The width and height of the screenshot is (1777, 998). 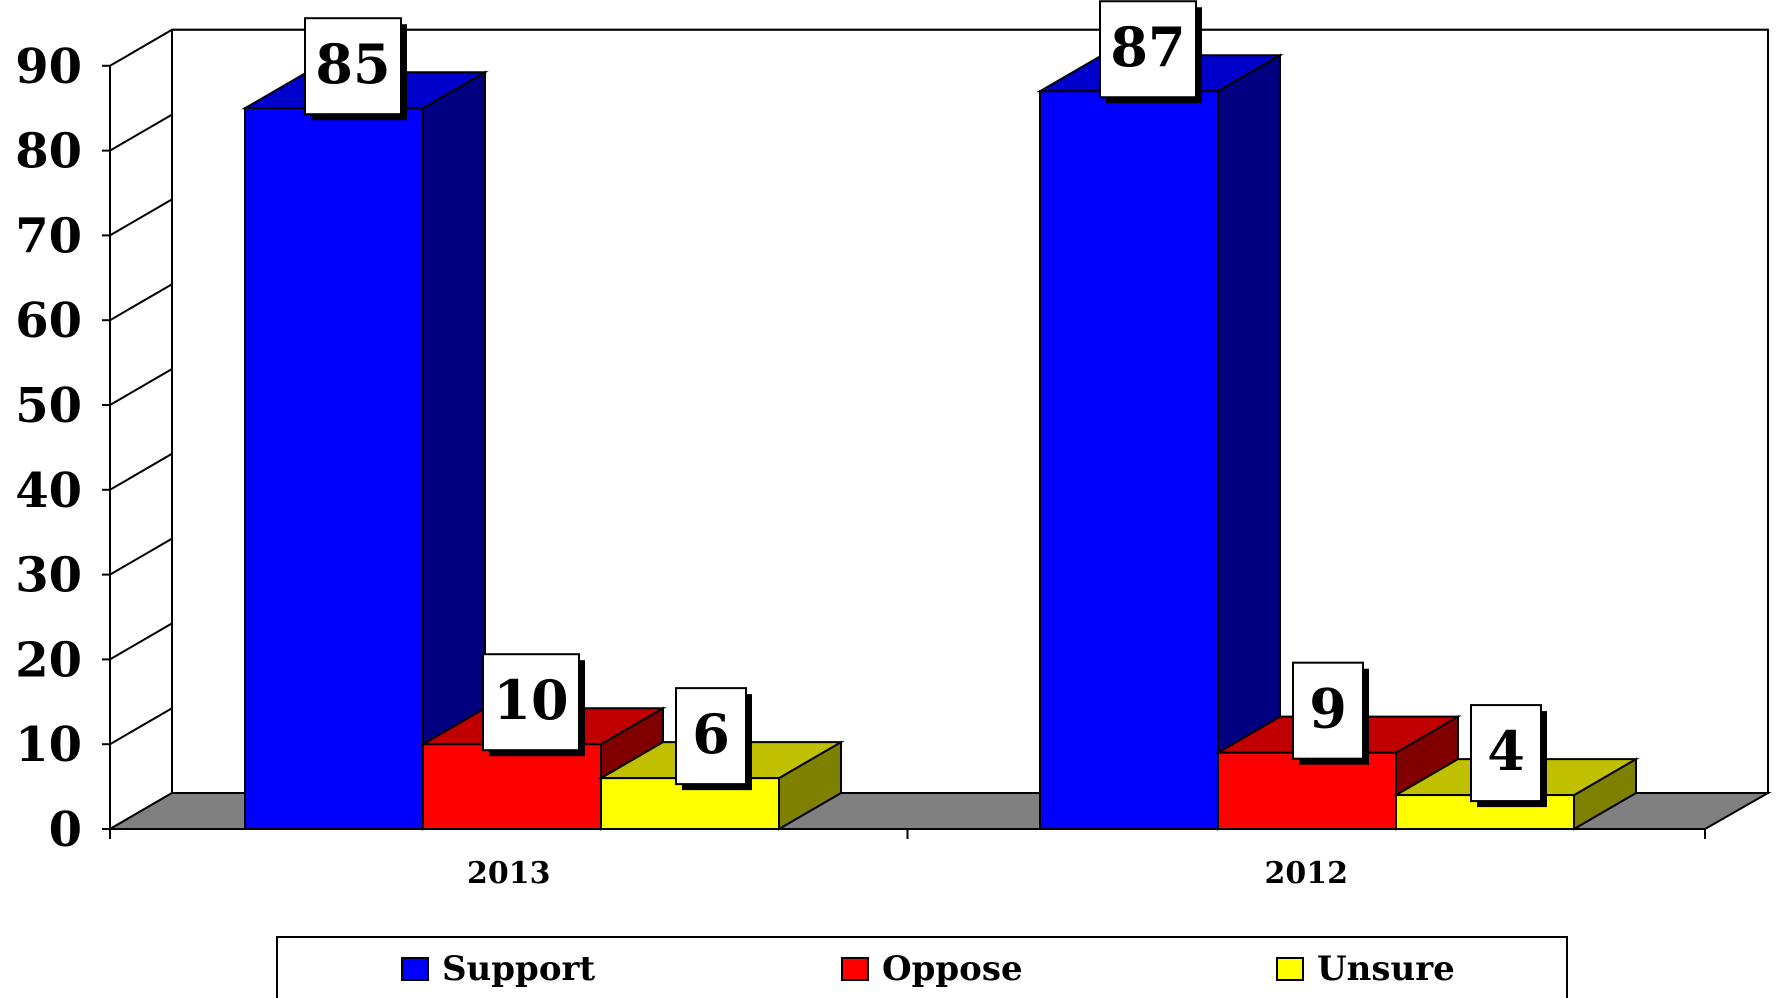 I want to click on bar-side, so click(x=1249, y=442).